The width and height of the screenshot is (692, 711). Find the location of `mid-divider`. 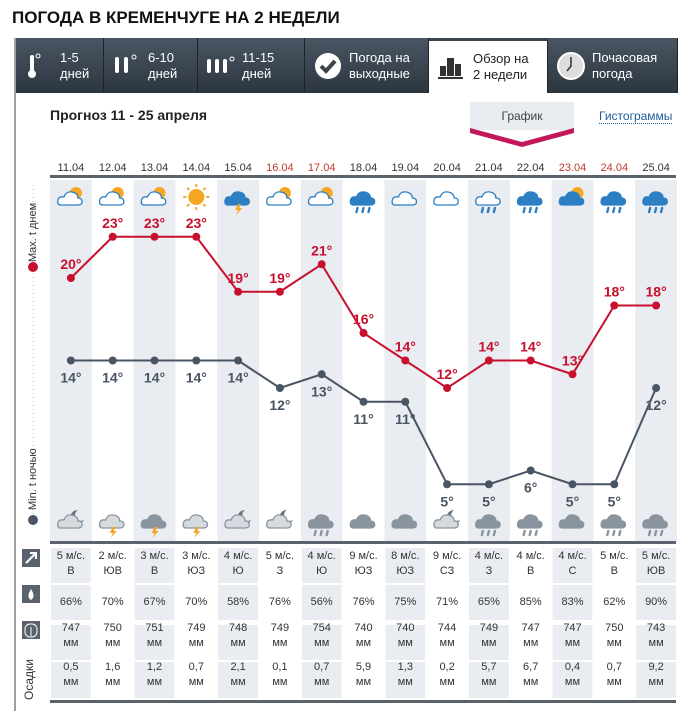

mid-divider is located at coordinates (363, 542).